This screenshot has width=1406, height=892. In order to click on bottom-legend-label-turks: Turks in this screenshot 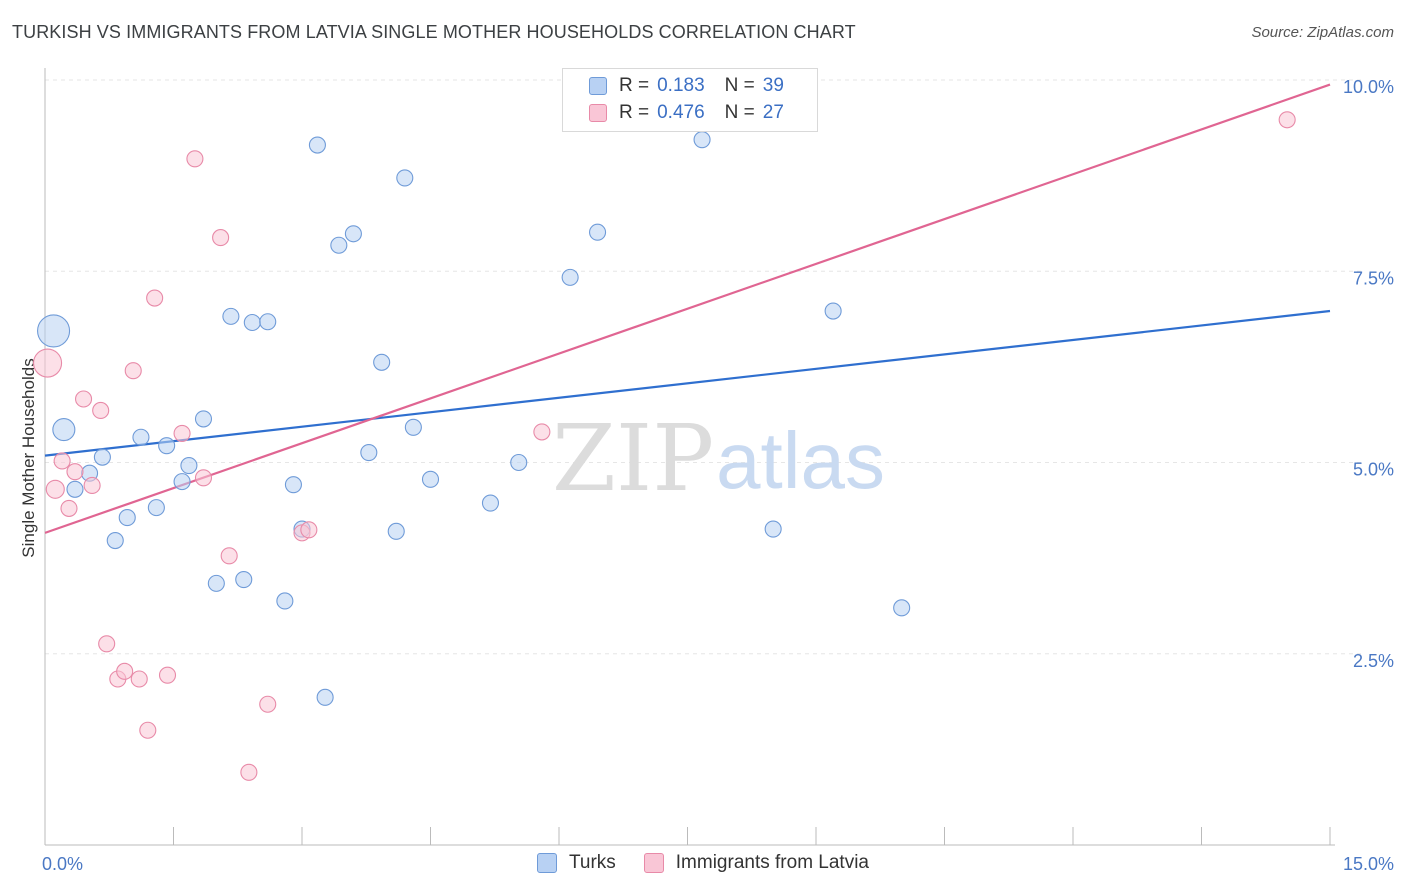, I will do `click(592, 862)`.